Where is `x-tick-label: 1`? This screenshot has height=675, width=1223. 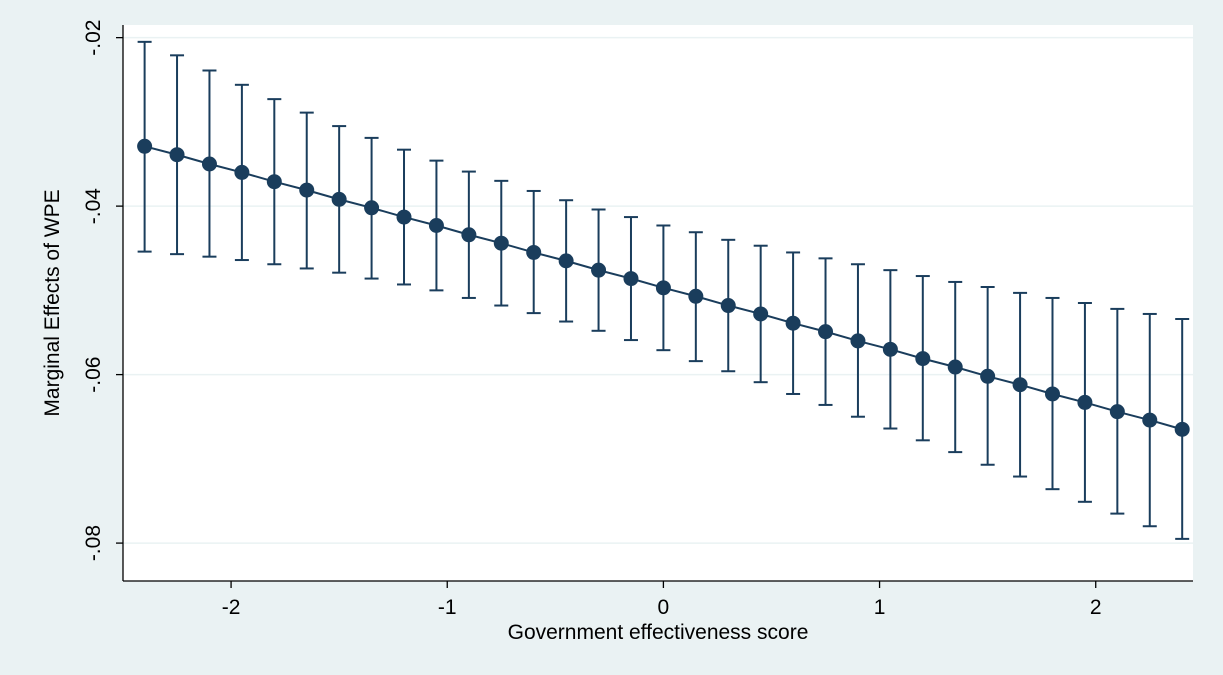
x-tick-label: 1 is located at coordinates (880, 607).